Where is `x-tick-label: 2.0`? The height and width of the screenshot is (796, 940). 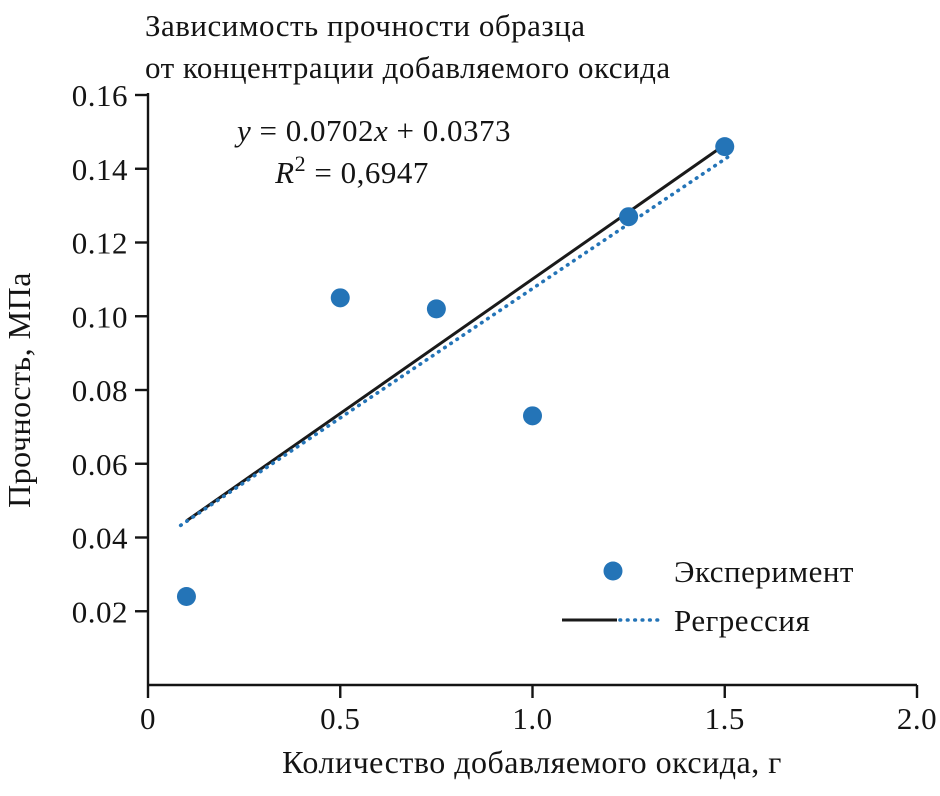
x-tick-label: 2.0 is located at coordinates (917, 718).